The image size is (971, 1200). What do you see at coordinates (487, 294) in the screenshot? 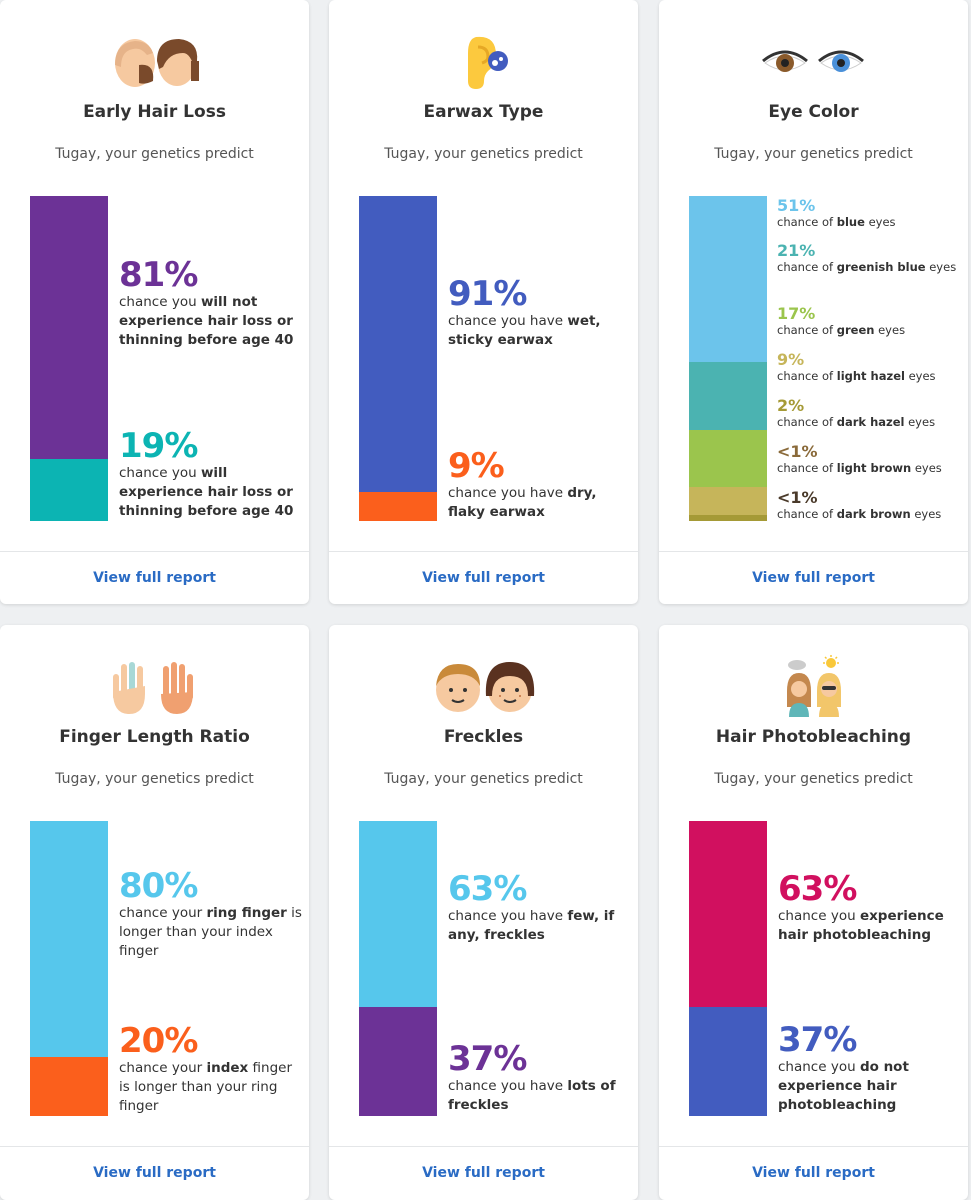
I see `result-percent: 91%` at bounding box center [487, 294].